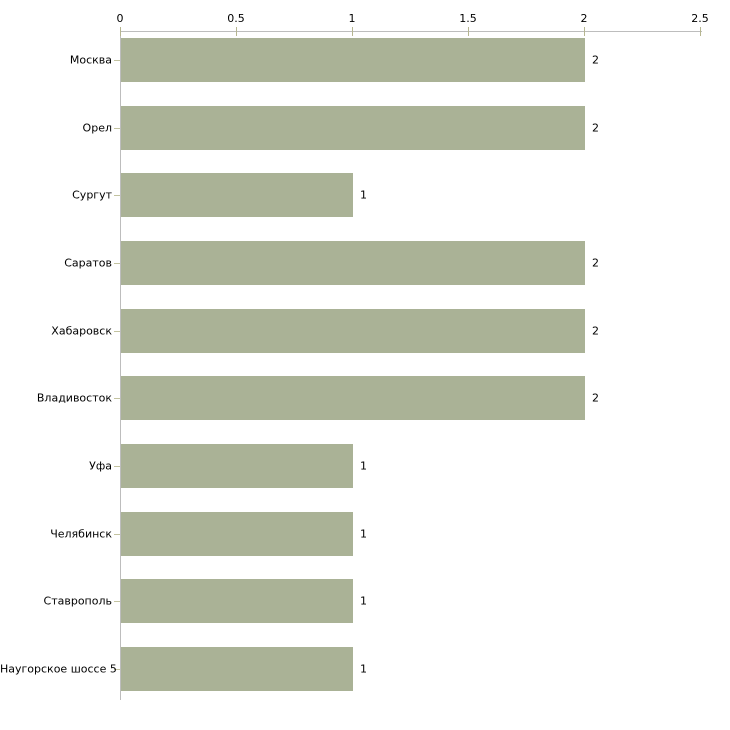 This screenshot has width=730, height=730. Describe the element at coordinates (120, 18) in the screenshot. I see `x-tick-label: 0` at that location.